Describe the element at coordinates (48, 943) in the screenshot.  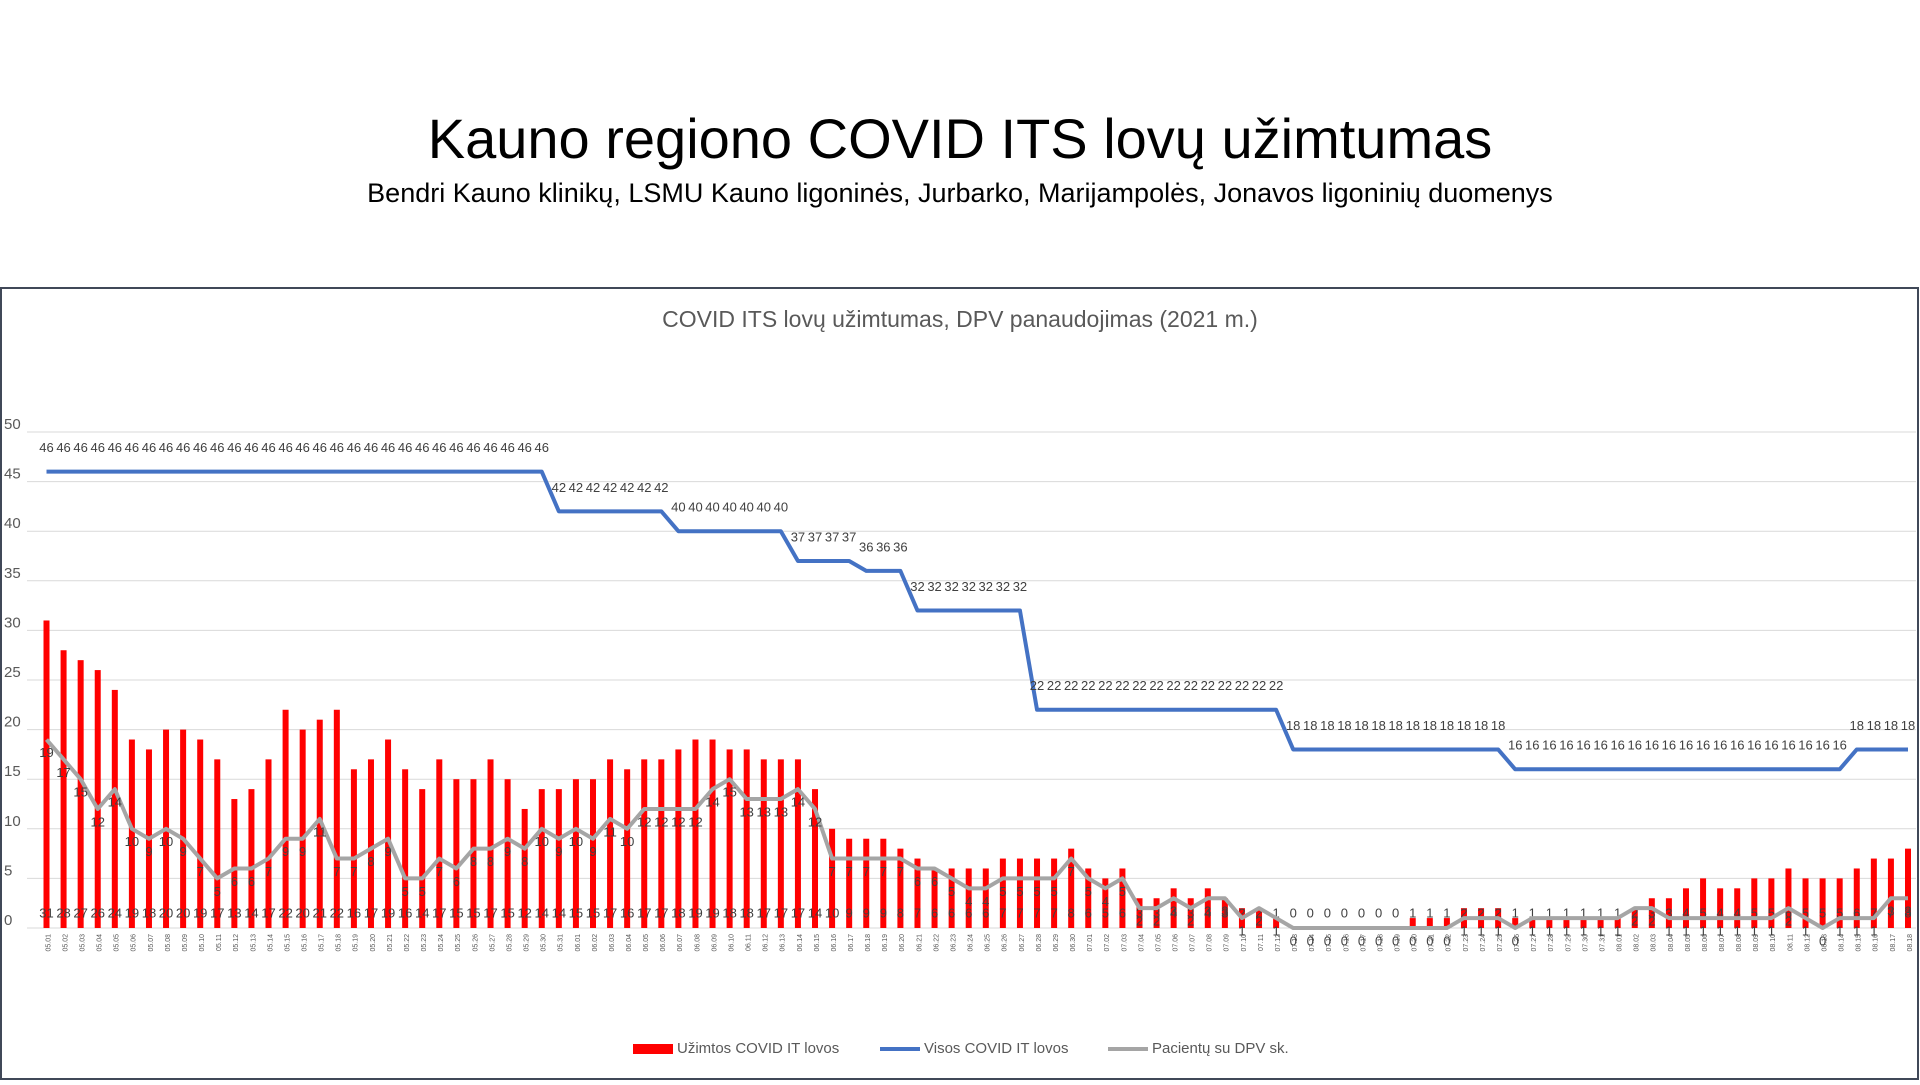
I see `x-tick-label: 05.01` at that location.